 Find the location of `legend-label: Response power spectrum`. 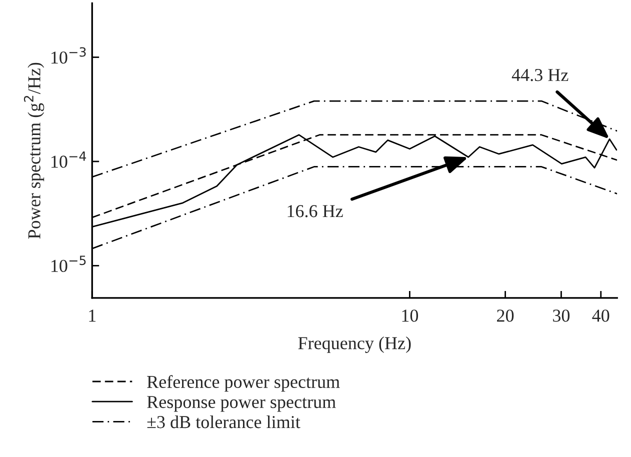

legend-label: Response power spectrum is located at coordinates (241, 404).